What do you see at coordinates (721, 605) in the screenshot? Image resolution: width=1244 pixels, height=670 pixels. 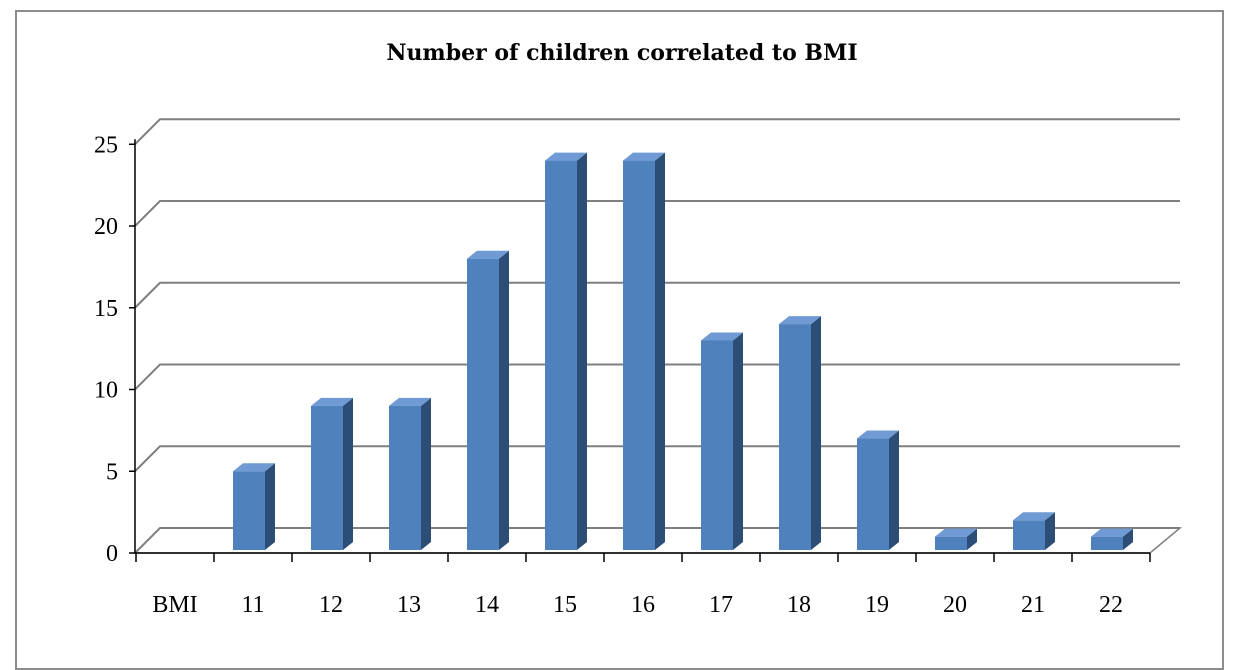 I see `x-tick-label: 17` at bounding box center [721, 605].